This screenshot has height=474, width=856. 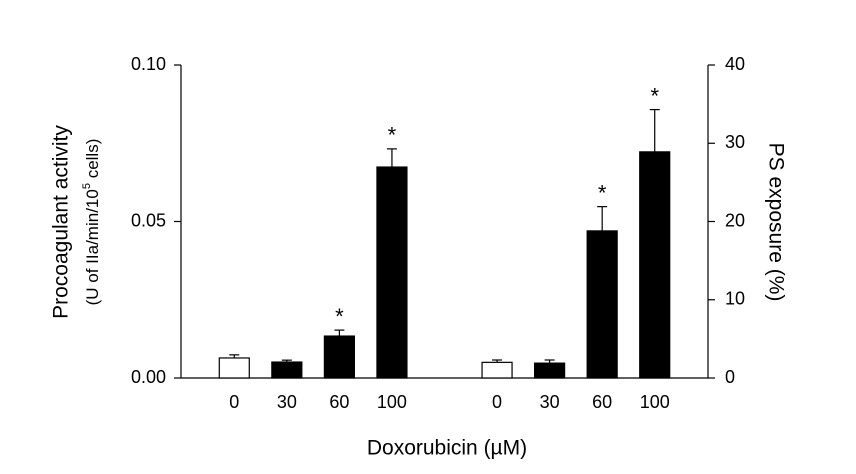 I want to click on y-tick-label: 0.10, so click(x=148, y=64).